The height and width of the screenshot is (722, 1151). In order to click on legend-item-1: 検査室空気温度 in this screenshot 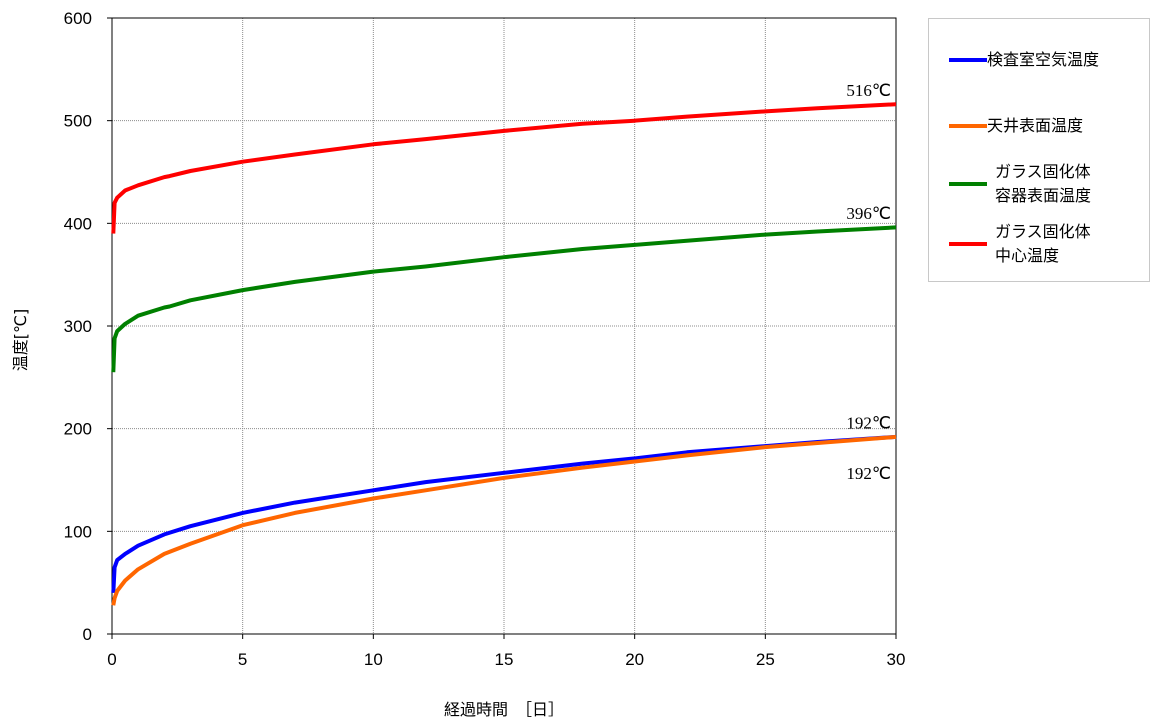, I will do `click(1040, 60)`.